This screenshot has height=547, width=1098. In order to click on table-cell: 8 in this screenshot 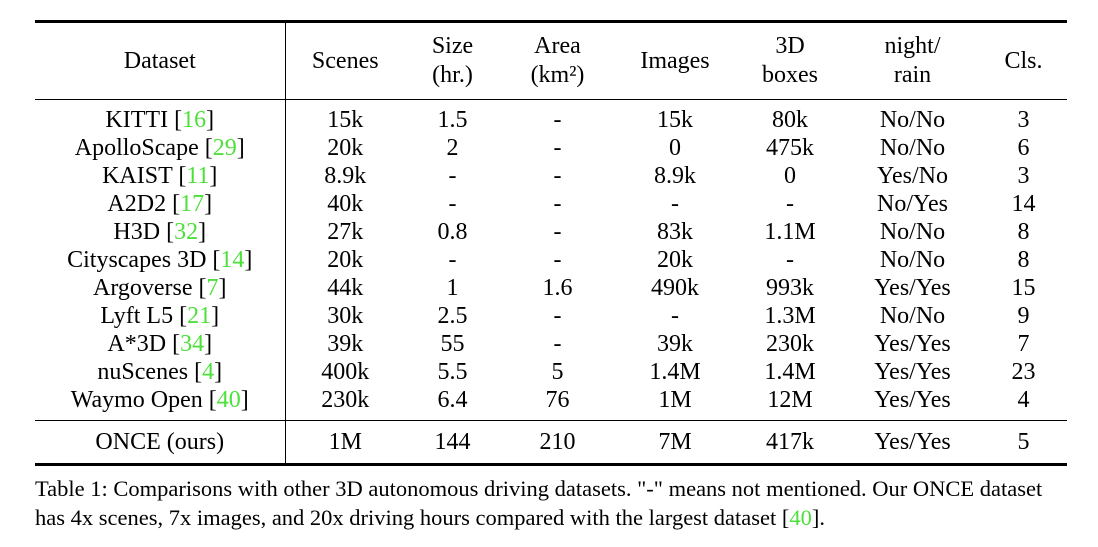, I will do `click(1023, 260)`.